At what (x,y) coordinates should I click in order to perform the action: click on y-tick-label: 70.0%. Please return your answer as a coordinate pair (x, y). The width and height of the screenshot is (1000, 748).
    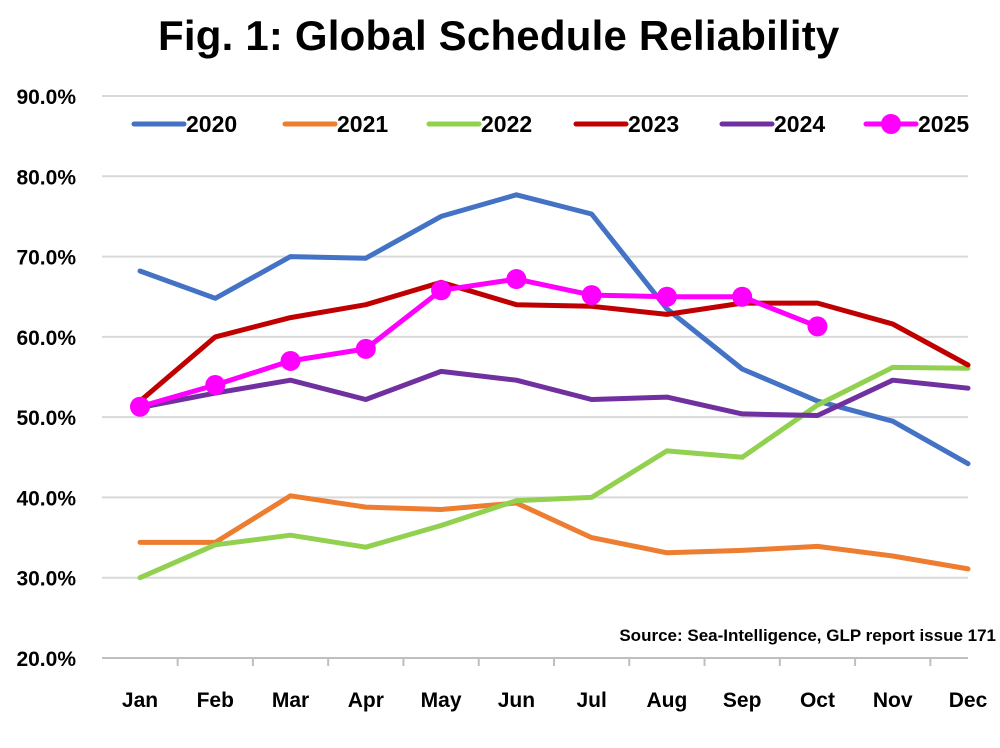
    Looking at the image, I should click on (46, 258).